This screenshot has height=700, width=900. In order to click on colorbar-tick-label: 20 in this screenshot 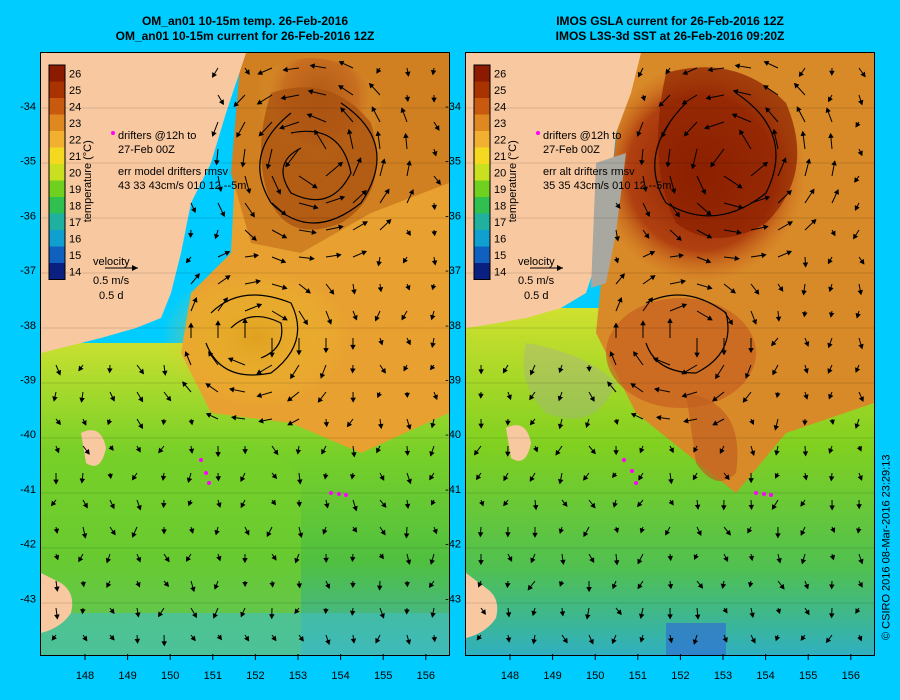, I will do `click(75, 173)`.